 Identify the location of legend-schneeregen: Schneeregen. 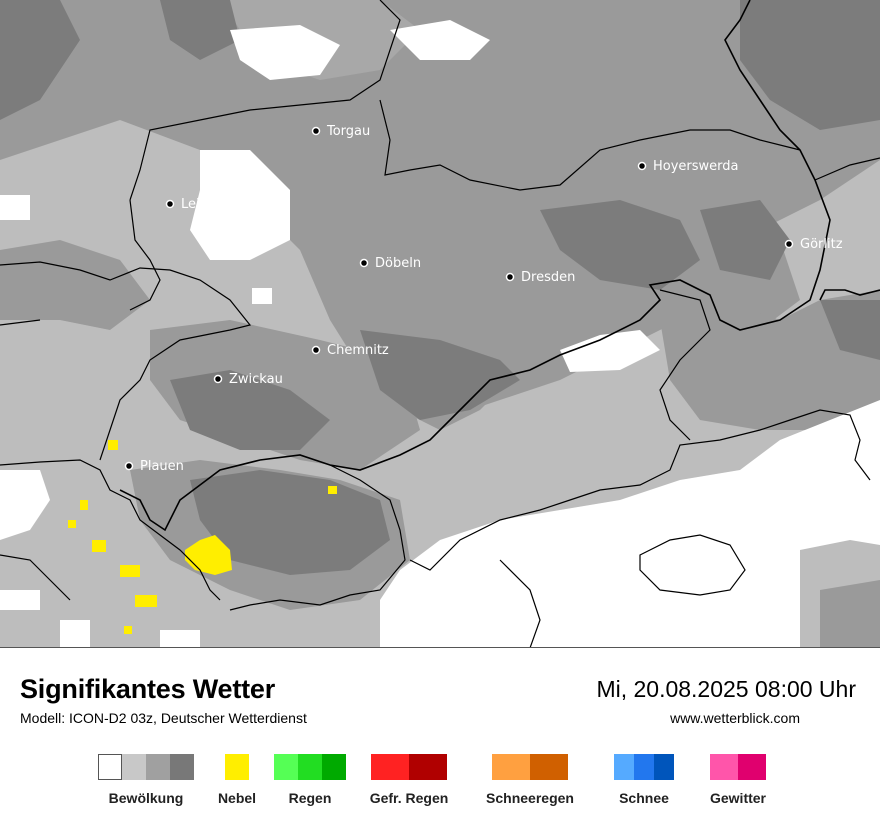
(530, 780).